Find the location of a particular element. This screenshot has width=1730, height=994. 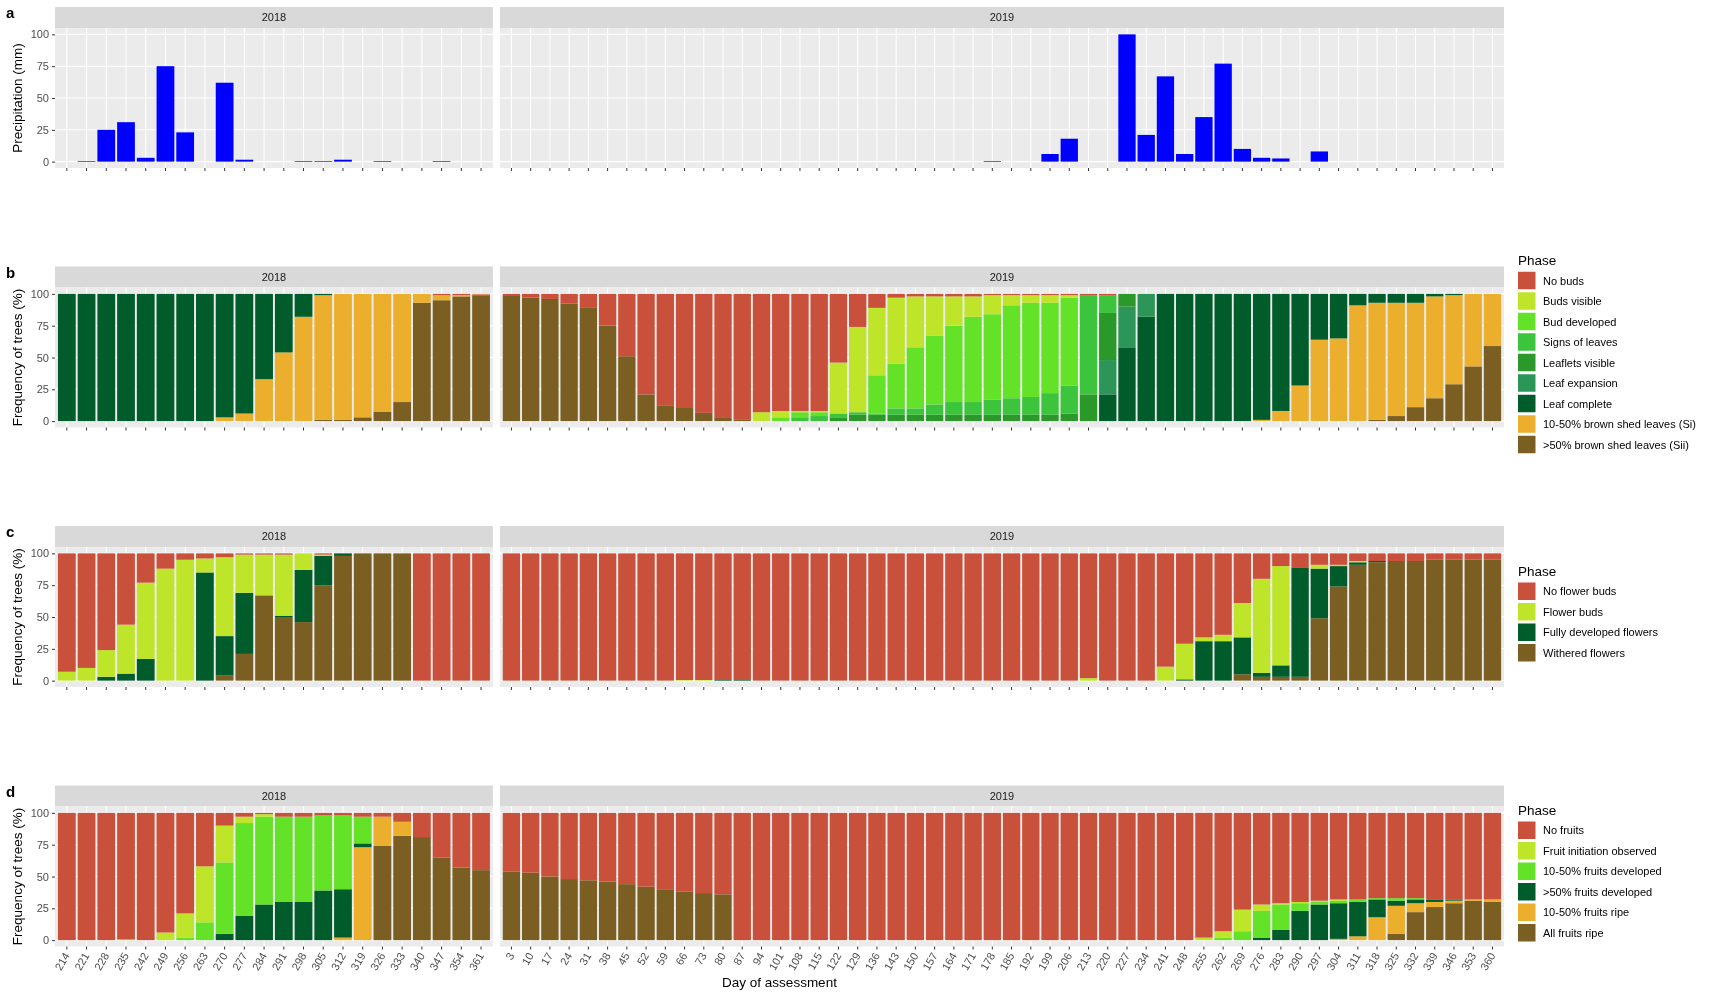

x-tick-label: 276 is located at coordinates (1257, 961).